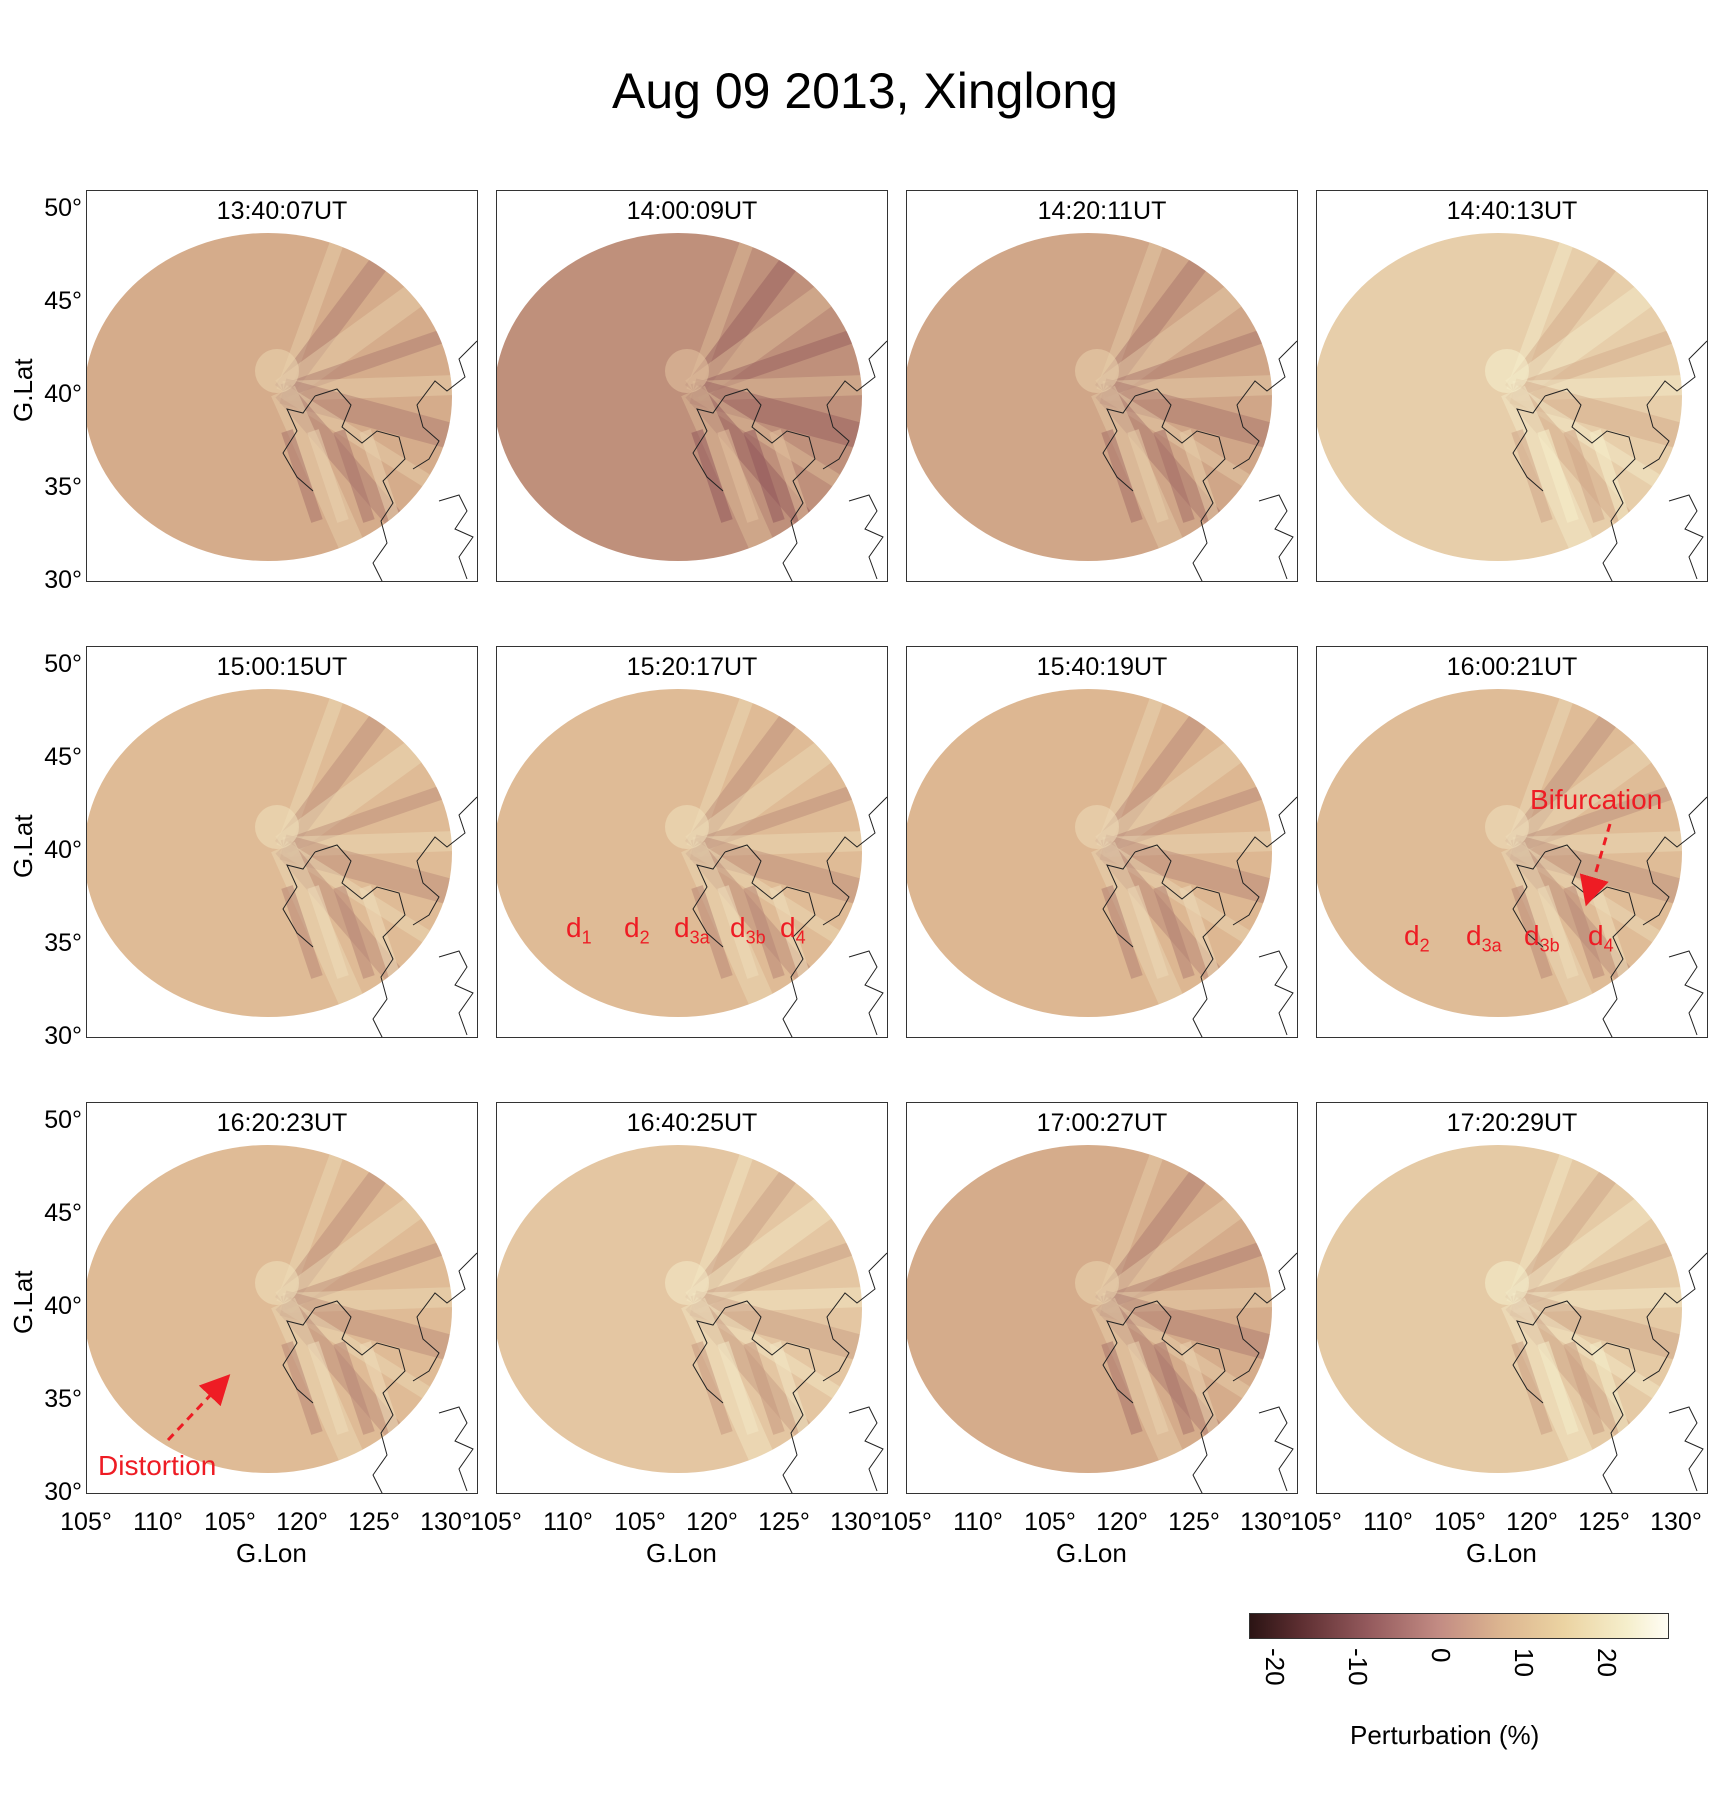  I want to click on panel-time: 14:40:13UT, so click(1512, 211).